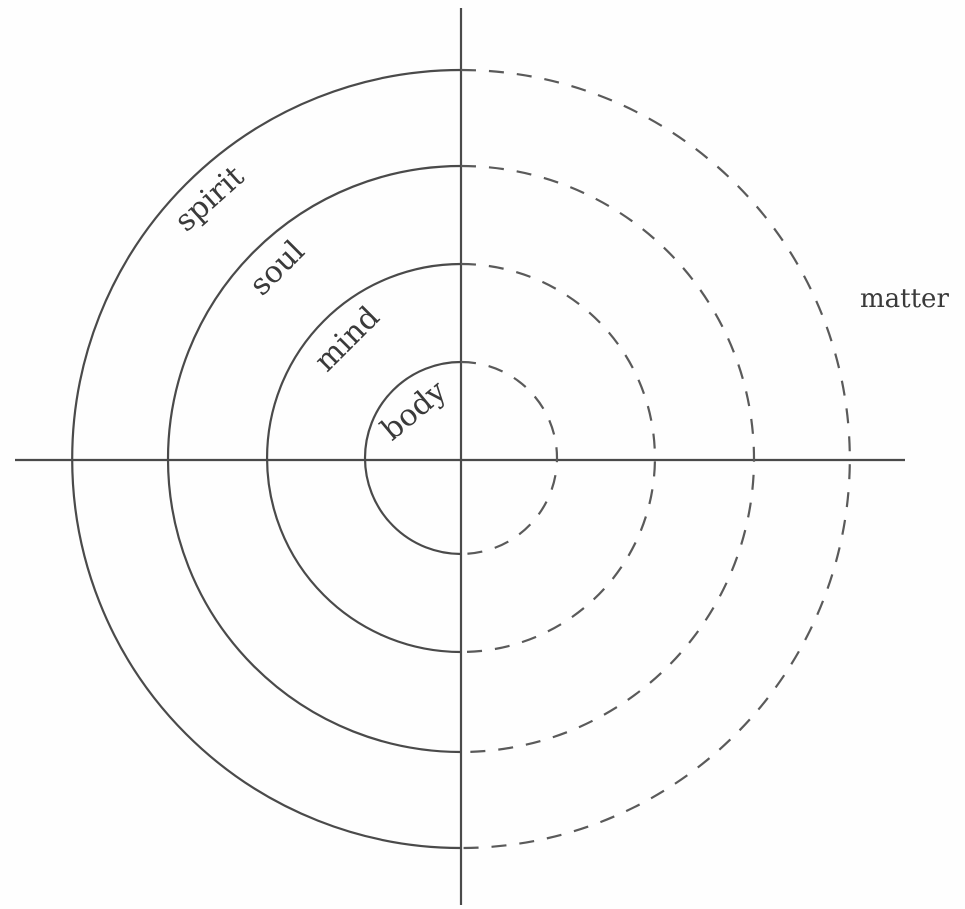 The width and height of the screenshot is (965, 909). I want to click on body-arc-solid, so click(412, 458).